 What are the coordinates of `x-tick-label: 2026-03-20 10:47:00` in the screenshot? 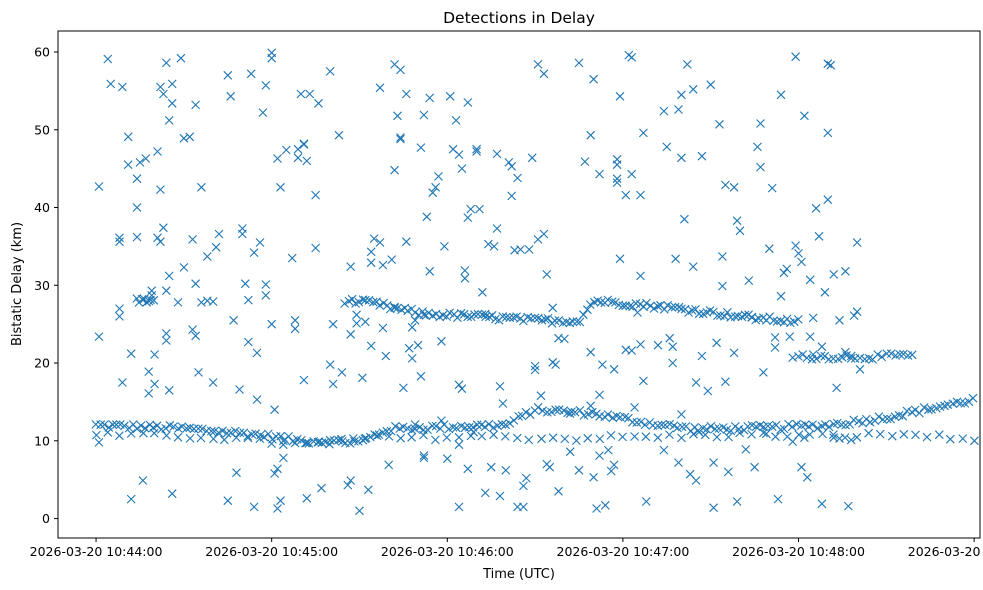 It's located at (623, 551).